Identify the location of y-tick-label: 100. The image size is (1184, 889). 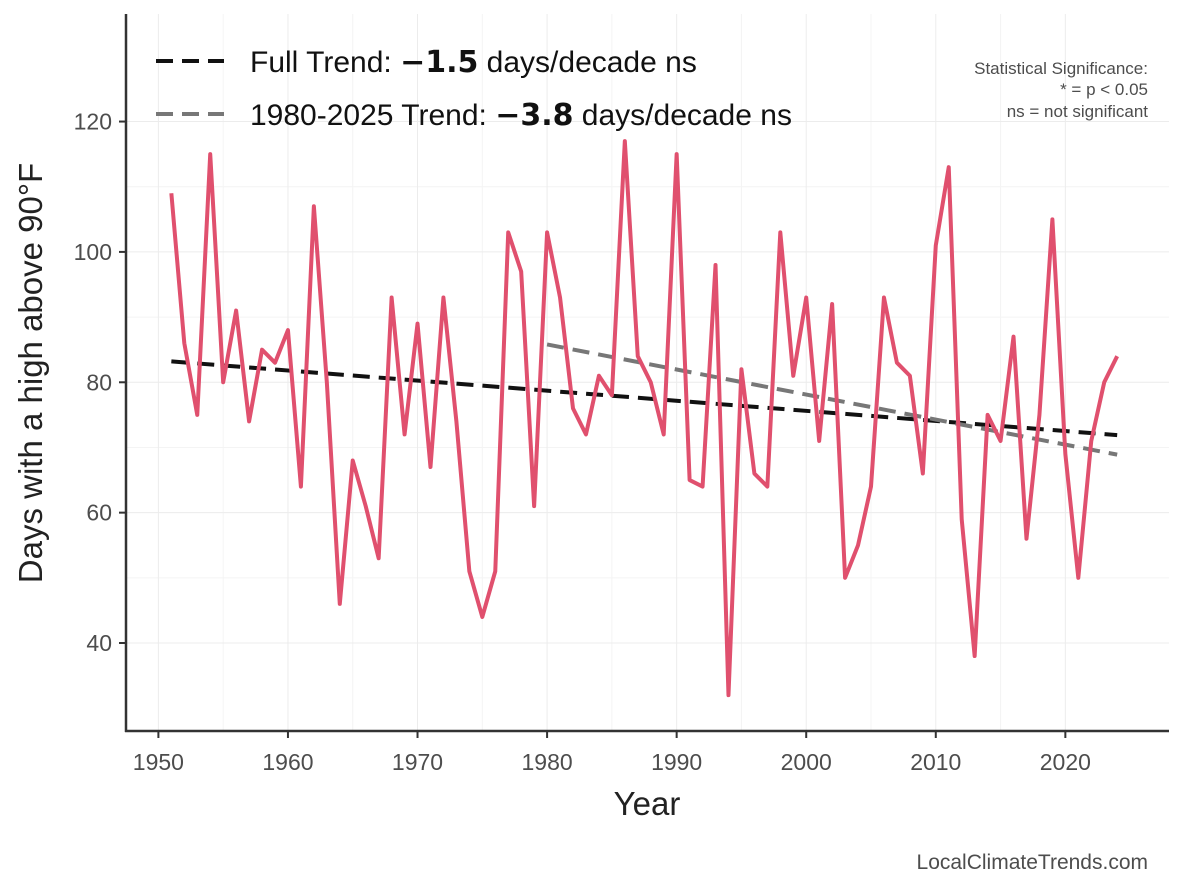
(93, 252).